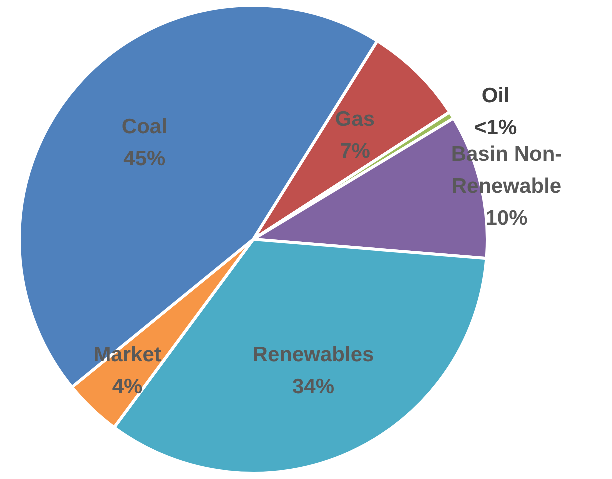 This screenshot has width=612, height=479. Describe the element at coordinates (128, 386) in the screenshot. I see `data-label: 4%` at that location.